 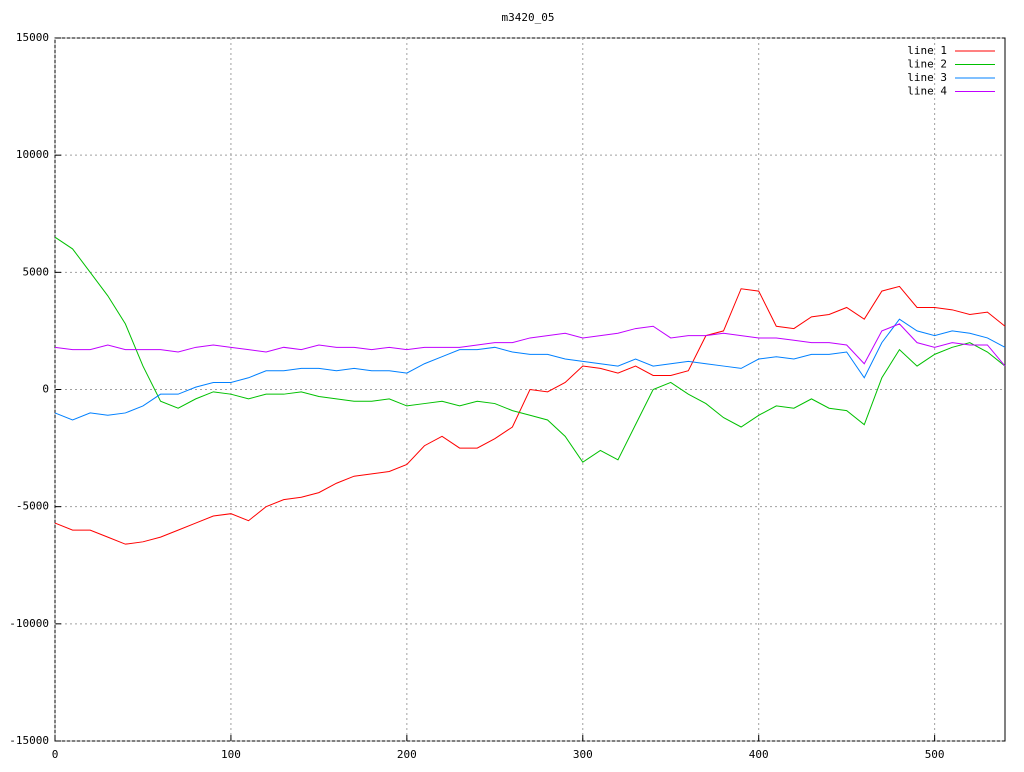 I want to click on legend-label: line 2, so click(x=927, y=64).